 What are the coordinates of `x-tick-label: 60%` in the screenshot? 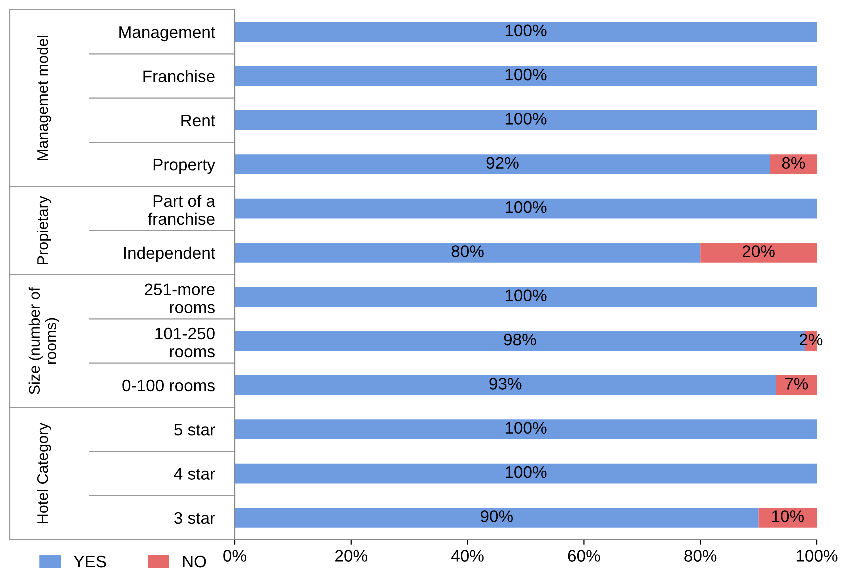 It's located at (584, 556).